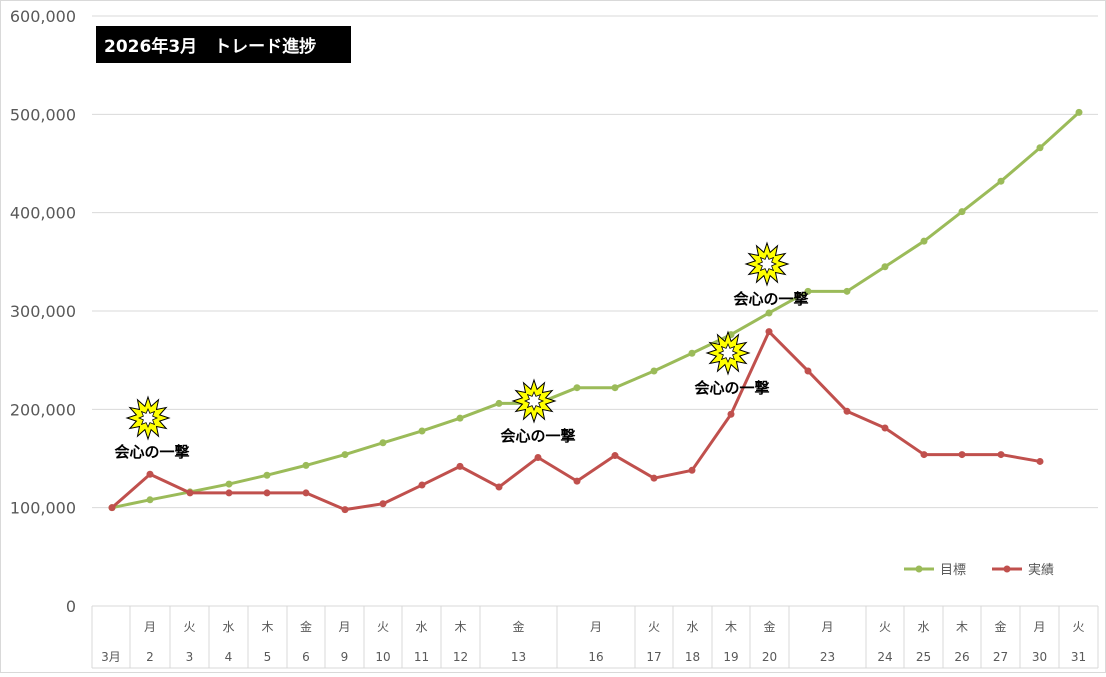  I want to click on x-tick-date: 25, so click(923, 657).